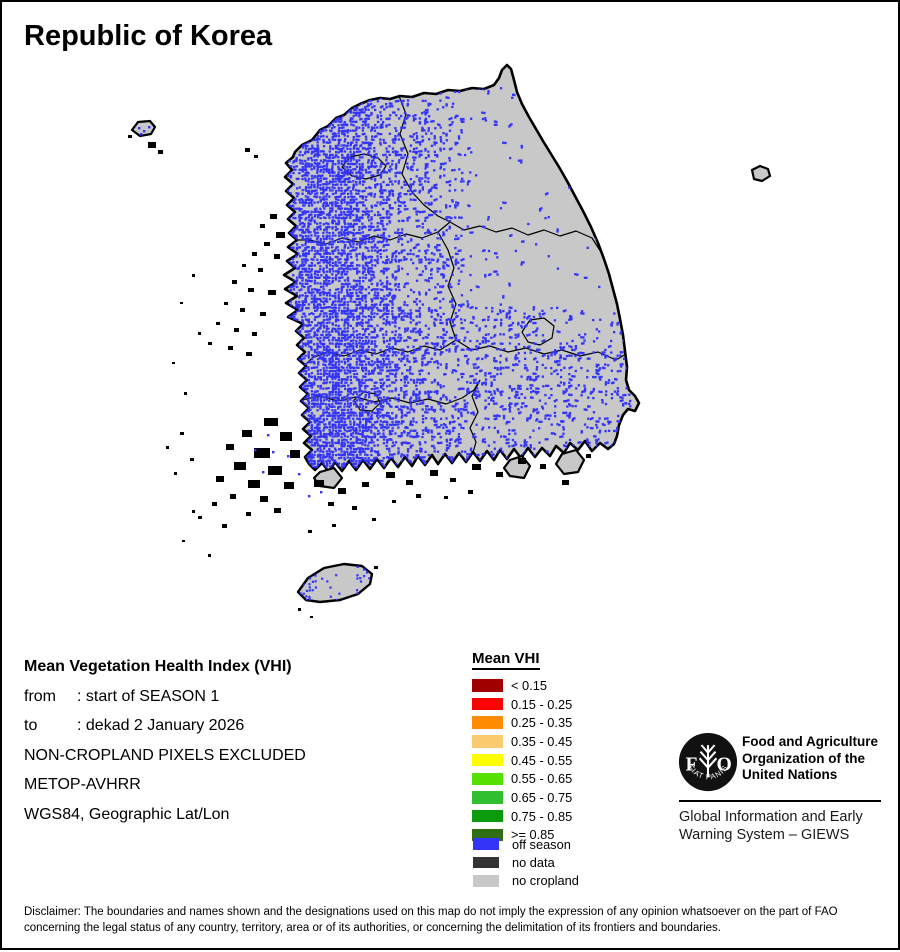 The height and width of the screenshot is (952, 900). What do you see at coordinates (148, 696) in the screenshot?
I see `info-from-value: : start of SEASON 1` at bounding box center [148, 696].